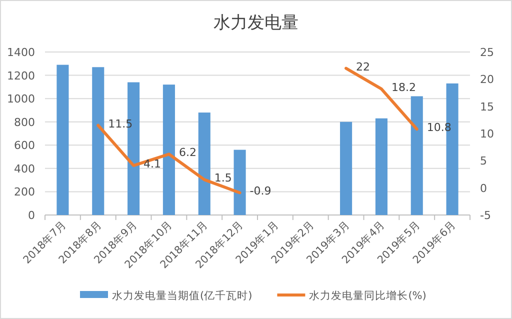 Image resolution: width=512 pixels, height=319 pixels. Describe the element at coordinates (363, 67) in the screenshot. I see `data-label: 22` at that location.